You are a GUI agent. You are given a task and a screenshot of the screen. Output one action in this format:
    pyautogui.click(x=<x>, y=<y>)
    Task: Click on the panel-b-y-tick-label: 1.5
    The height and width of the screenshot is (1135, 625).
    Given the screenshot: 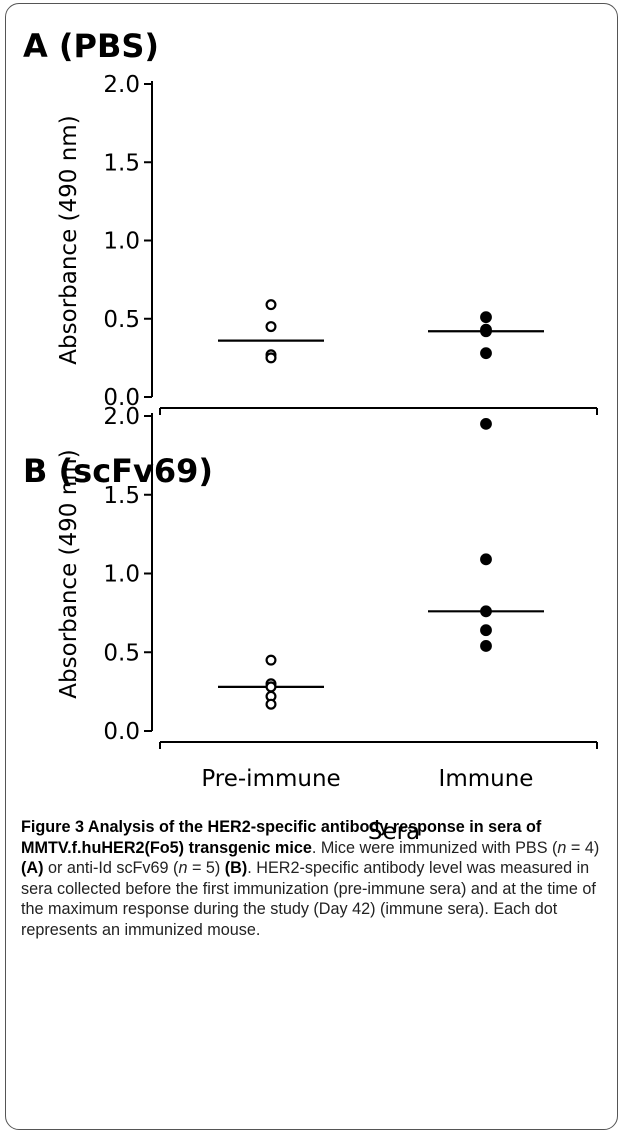 What is the action you would take?
    pyautogui.click(x=121, y=496)
    